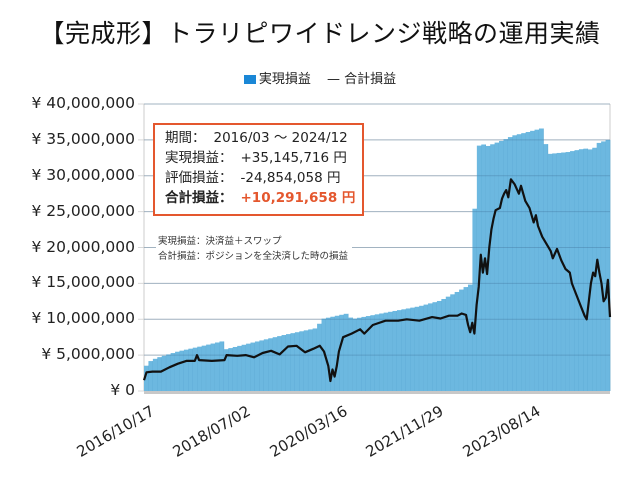 The height and width of the screenshot is (480, 640). What do you see at coordinates (249, 79) in the screenshot?
I see `legend-bar-swatch-icon` at bounding box center [249, 79].